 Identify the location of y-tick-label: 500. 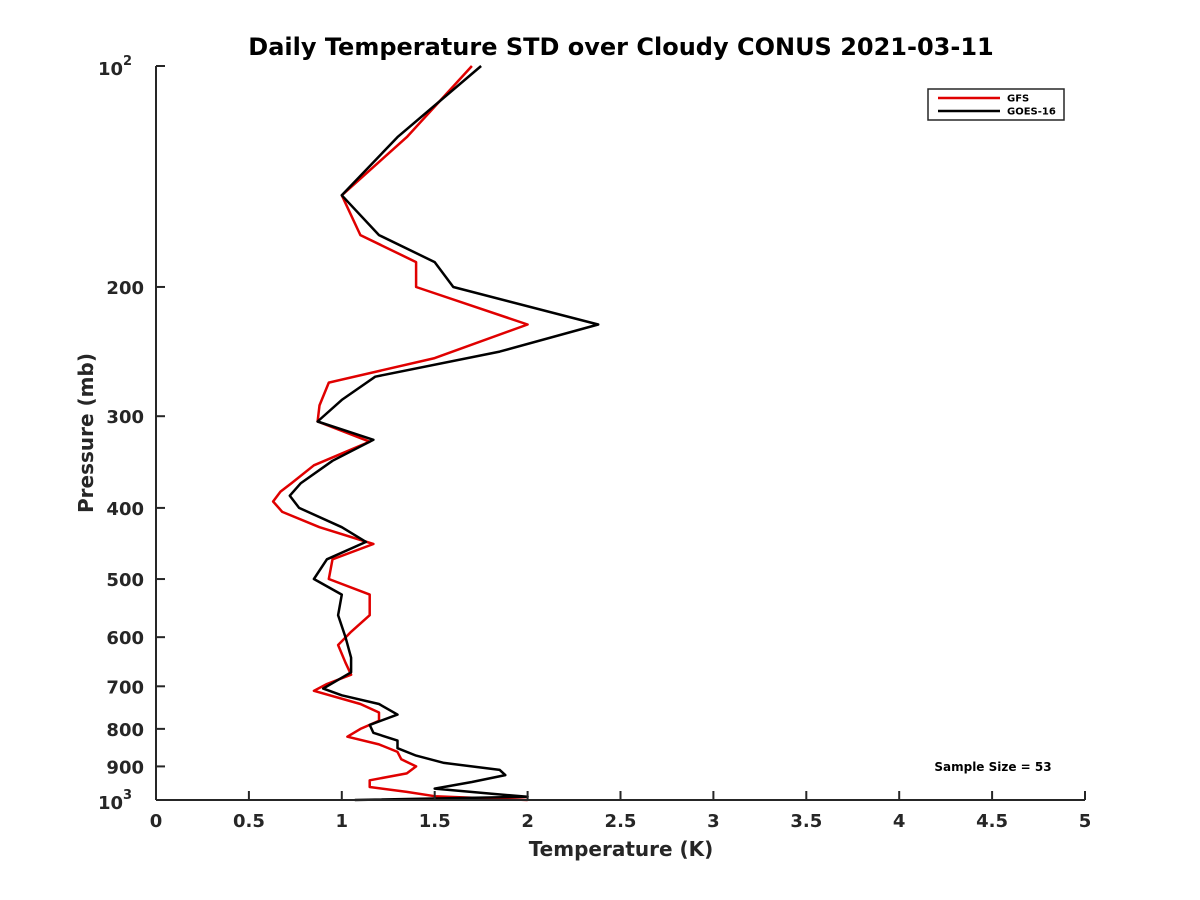
(125, 580).